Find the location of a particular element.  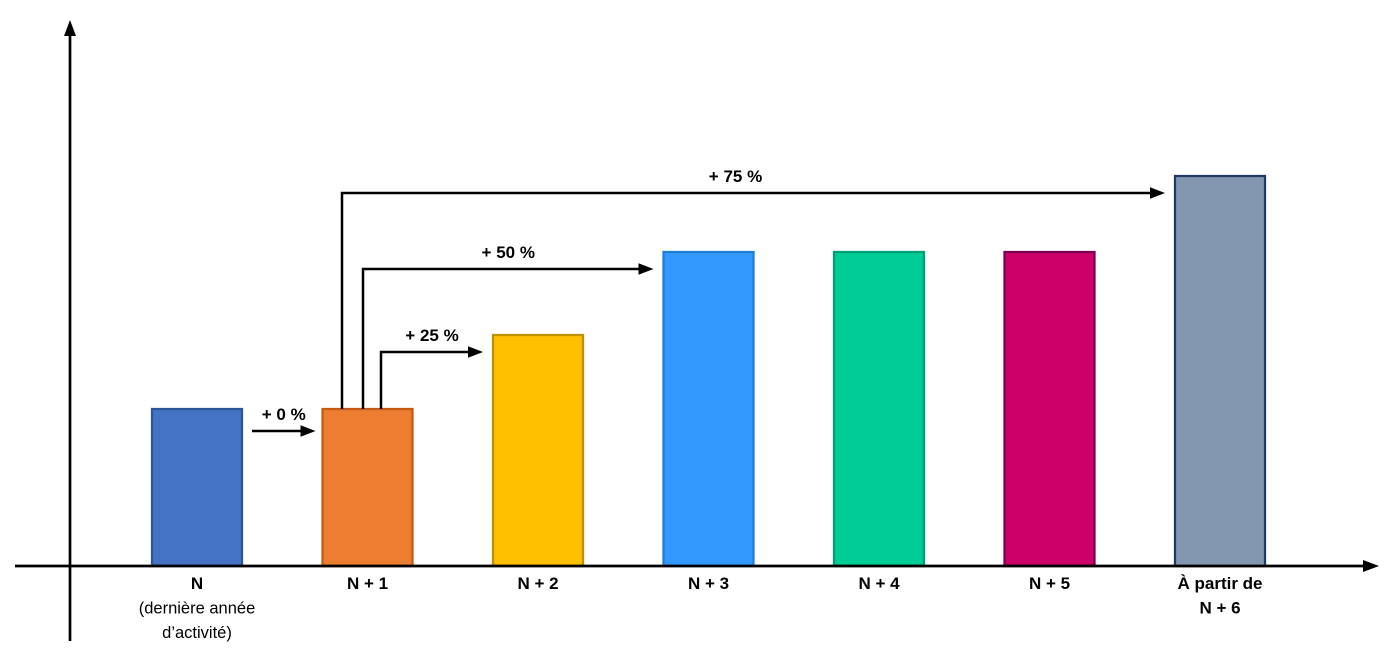

growth-arrow-label: + 75 % is located at coordinates (735, 176).